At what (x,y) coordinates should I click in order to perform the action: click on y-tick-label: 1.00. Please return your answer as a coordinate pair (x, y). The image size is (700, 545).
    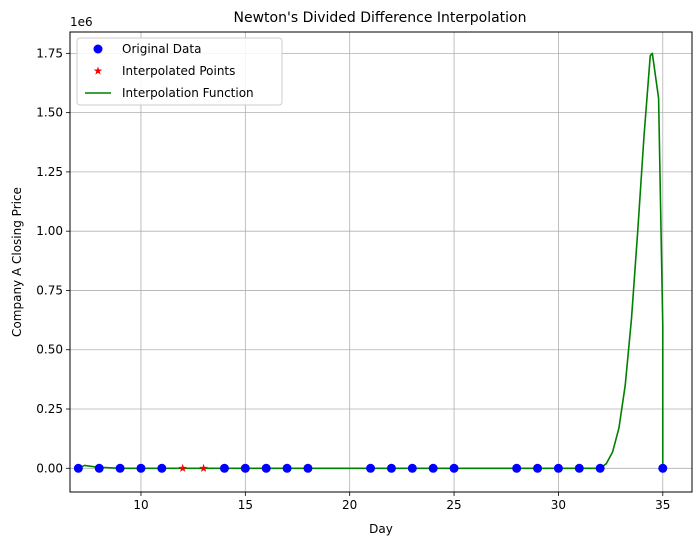
    Looking at the image, I should click on (49, 231).